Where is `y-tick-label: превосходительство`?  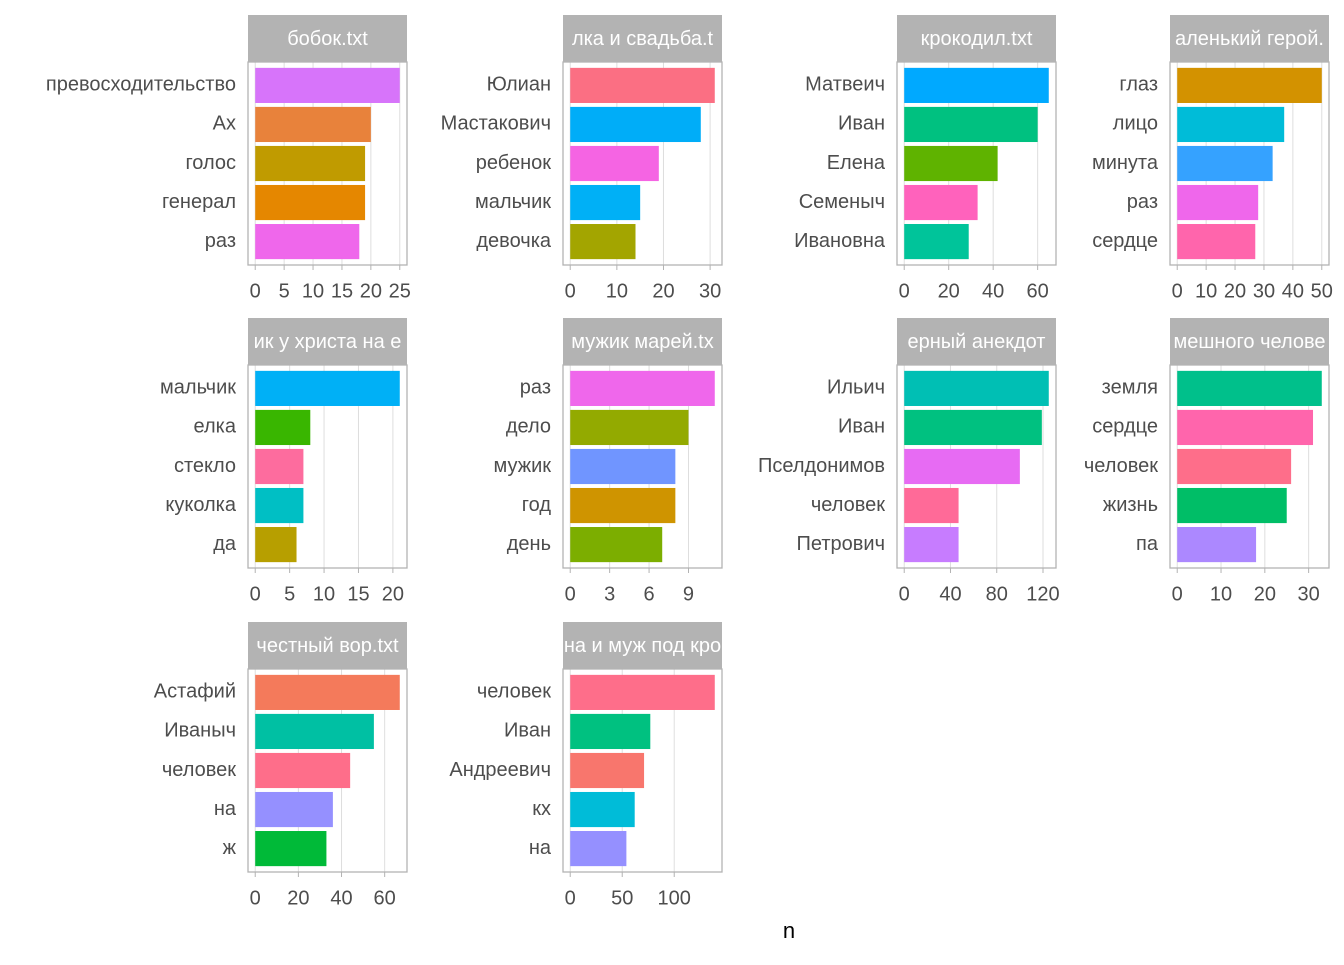
y-tick-label: превосходительство is located at coordinates (141, 85).